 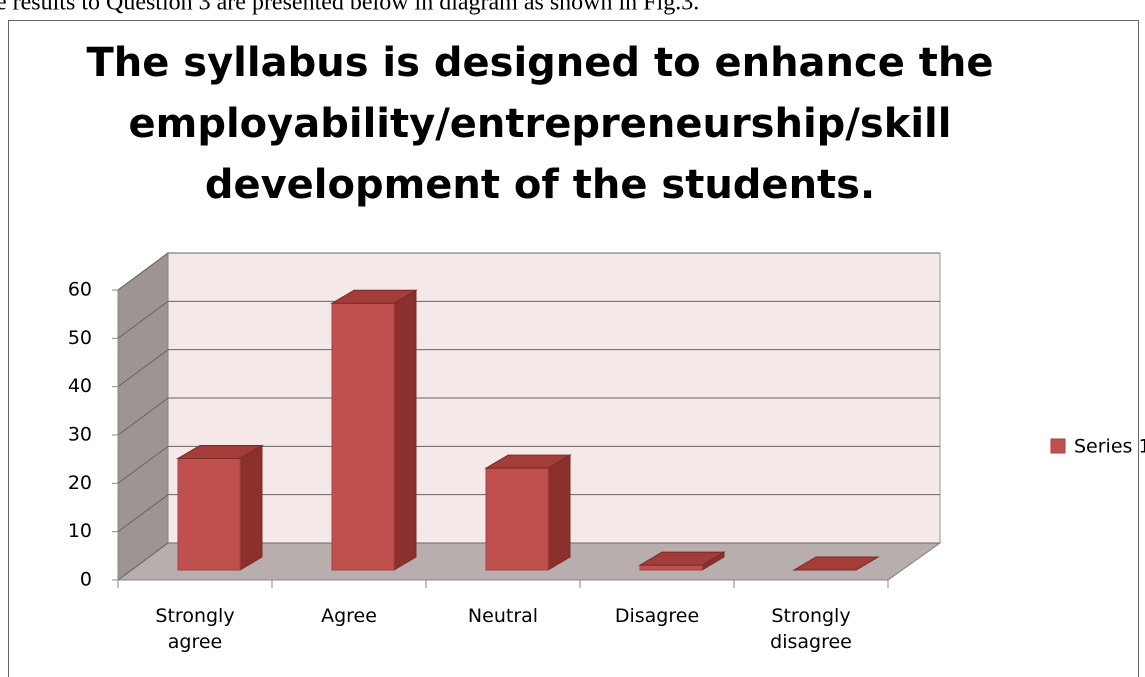 I want to click on chart-title: employability/entrepreneurship/skill, so click(x=540, y=124).